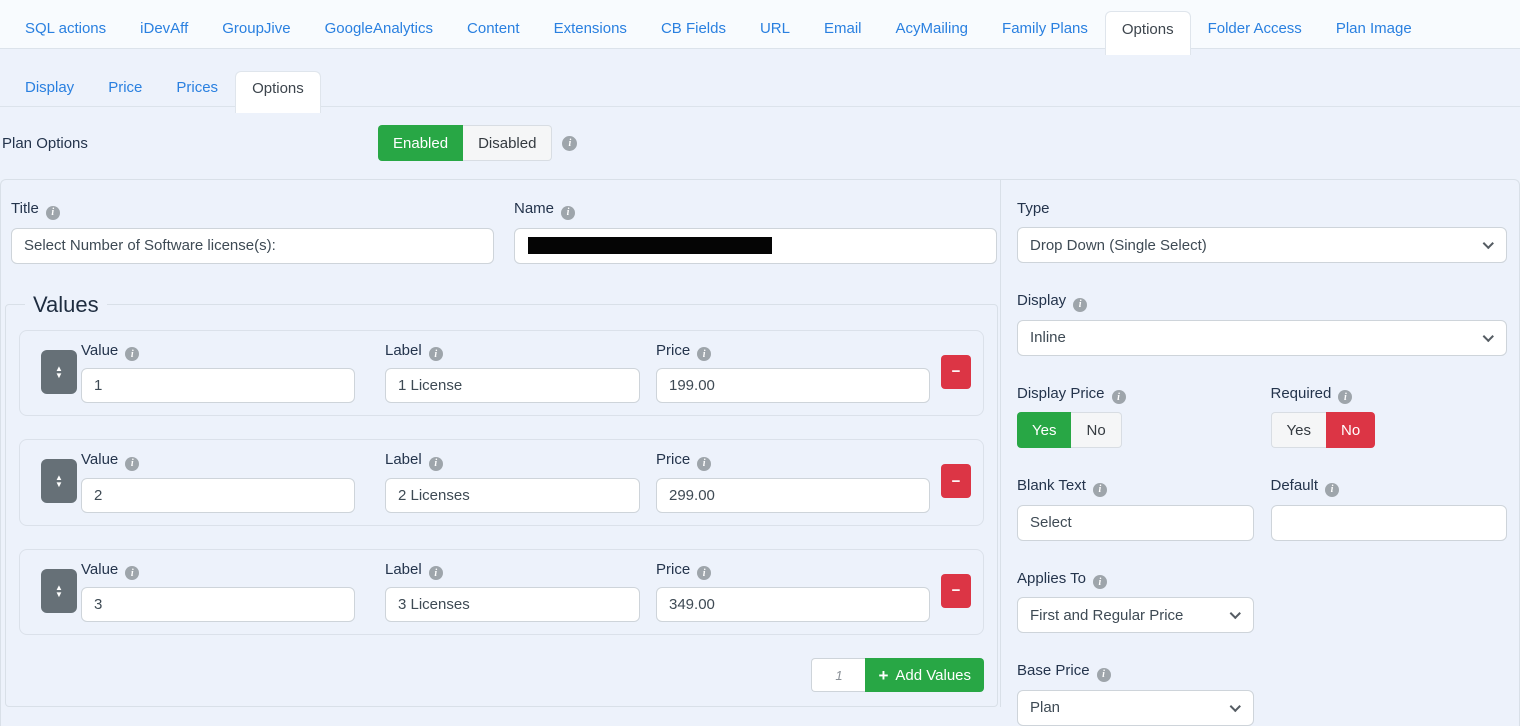 The width and height of the screenshot is (1520, 726). I want to click on blank-text-label: Blank Text i, so click(1135, 486).